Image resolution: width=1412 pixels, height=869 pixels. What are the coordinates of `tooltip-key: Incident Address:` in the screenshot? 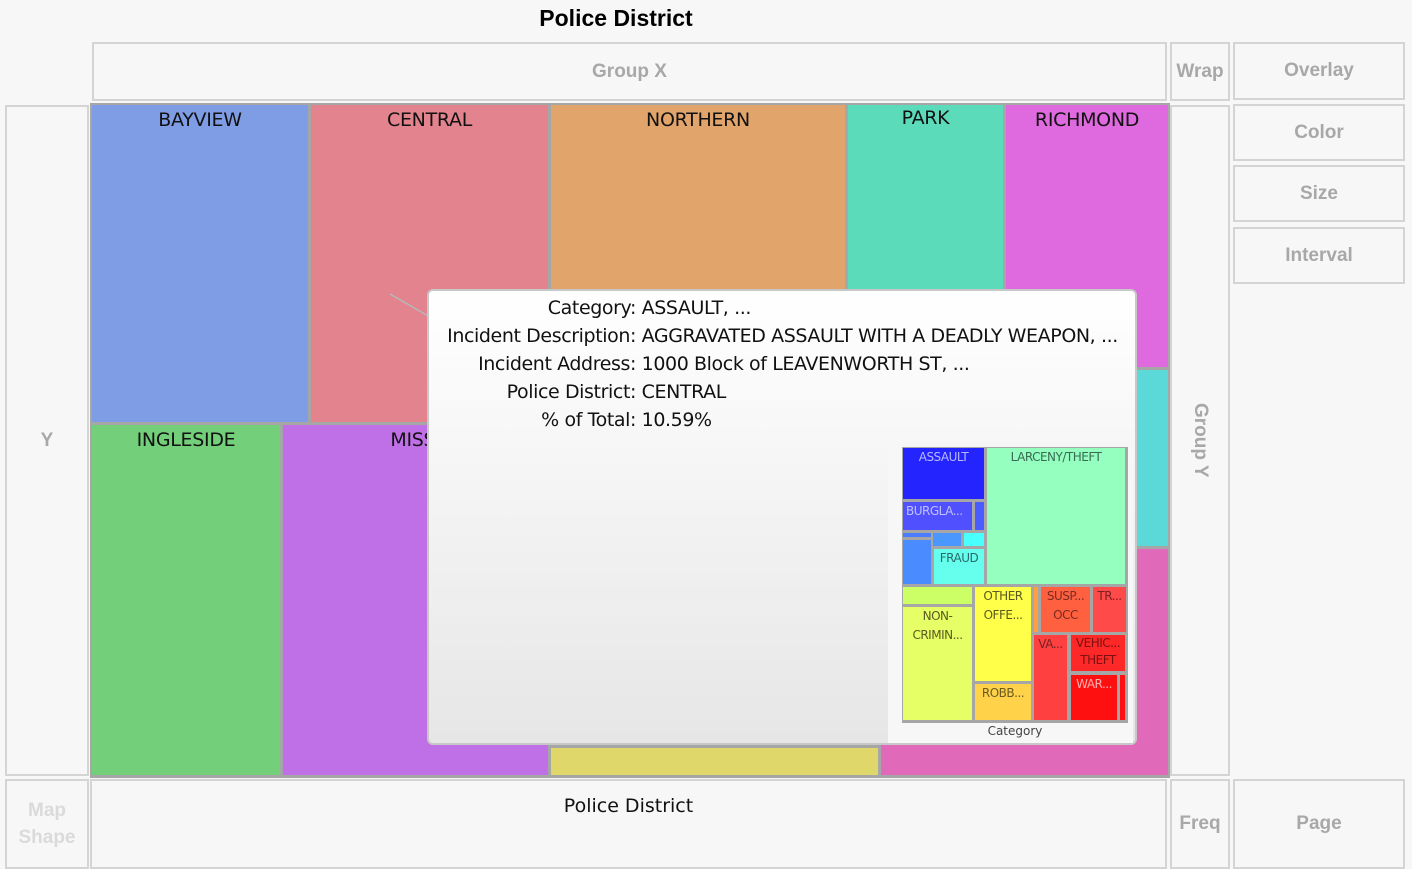 It's located at (557, 364).